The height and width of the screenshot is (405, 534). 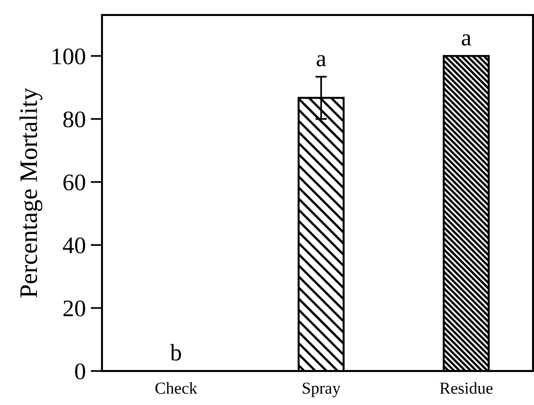 What do you see at coordinates (31, 193) in the screenshot?
I see `y-axis-title: Percentage Mortality` at bounding box center [31, 193].